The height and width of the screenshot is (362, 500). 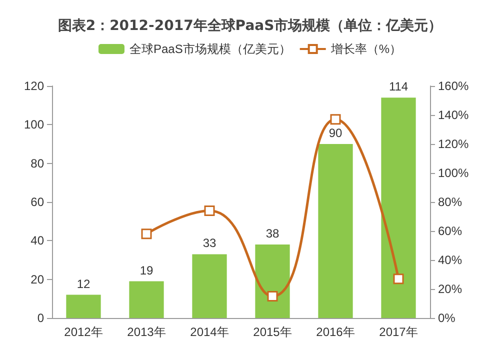 What do you see at coordinates (37, 202) in the screenshot?
I see `y-tick-label: 60` at bounding box center [37, 202].